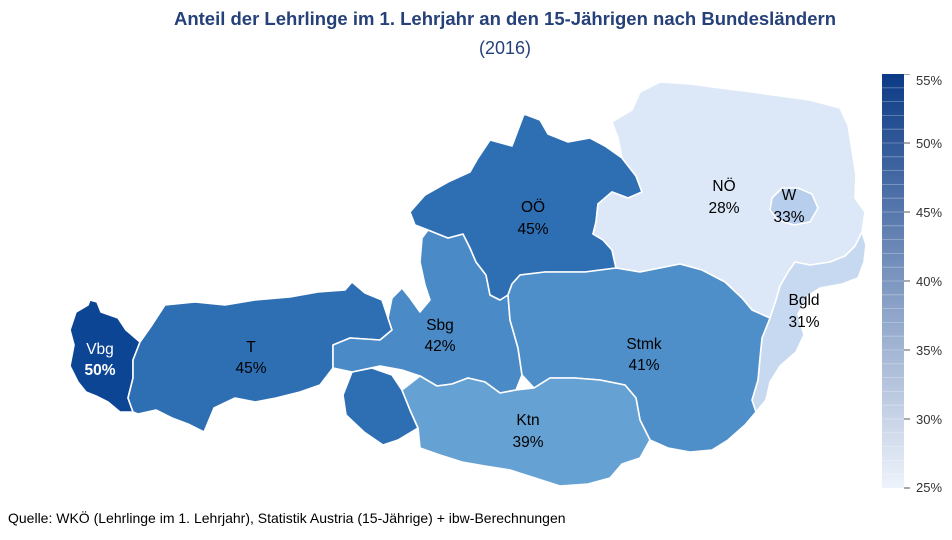 This screenshot has height=540, width=952. What do you see at coordinates (251, 347) in the screenshot?
I see `label-t-abbr: T` at bounding box center [251, 347].